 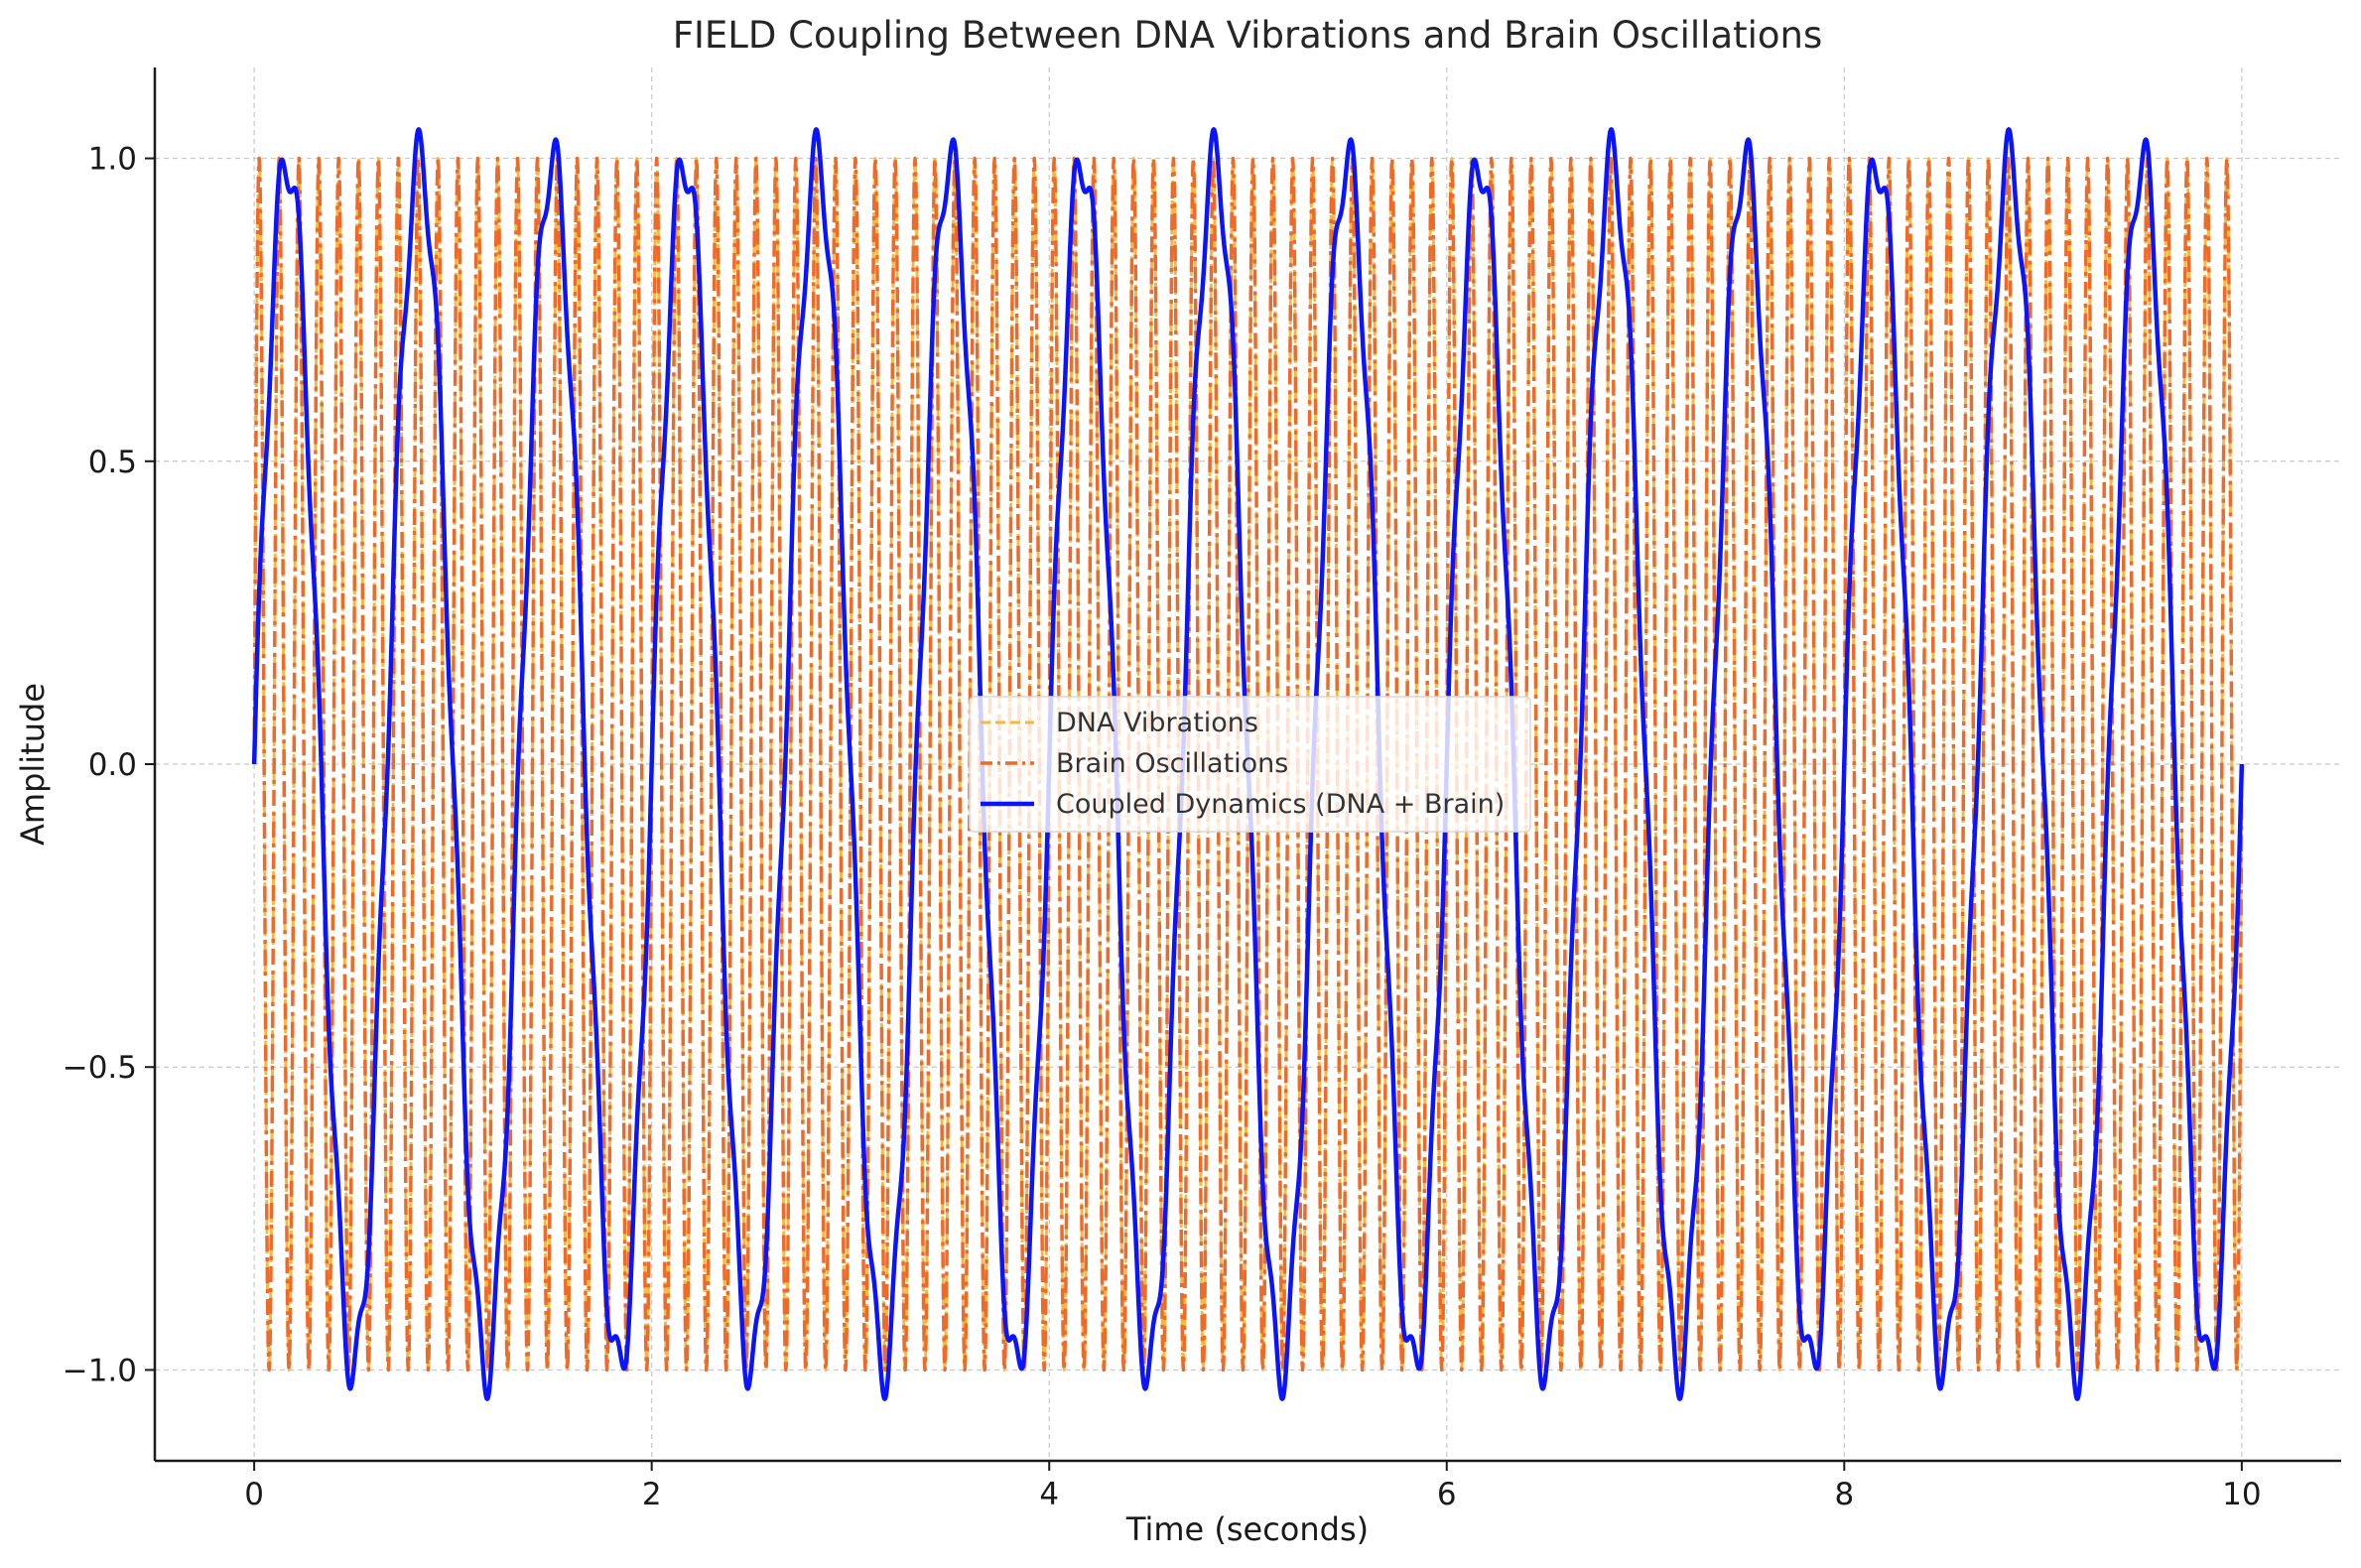 I want to click on legend-label: Coupled Dynamics (DNA + Brain), so click(x=1280, y=804).